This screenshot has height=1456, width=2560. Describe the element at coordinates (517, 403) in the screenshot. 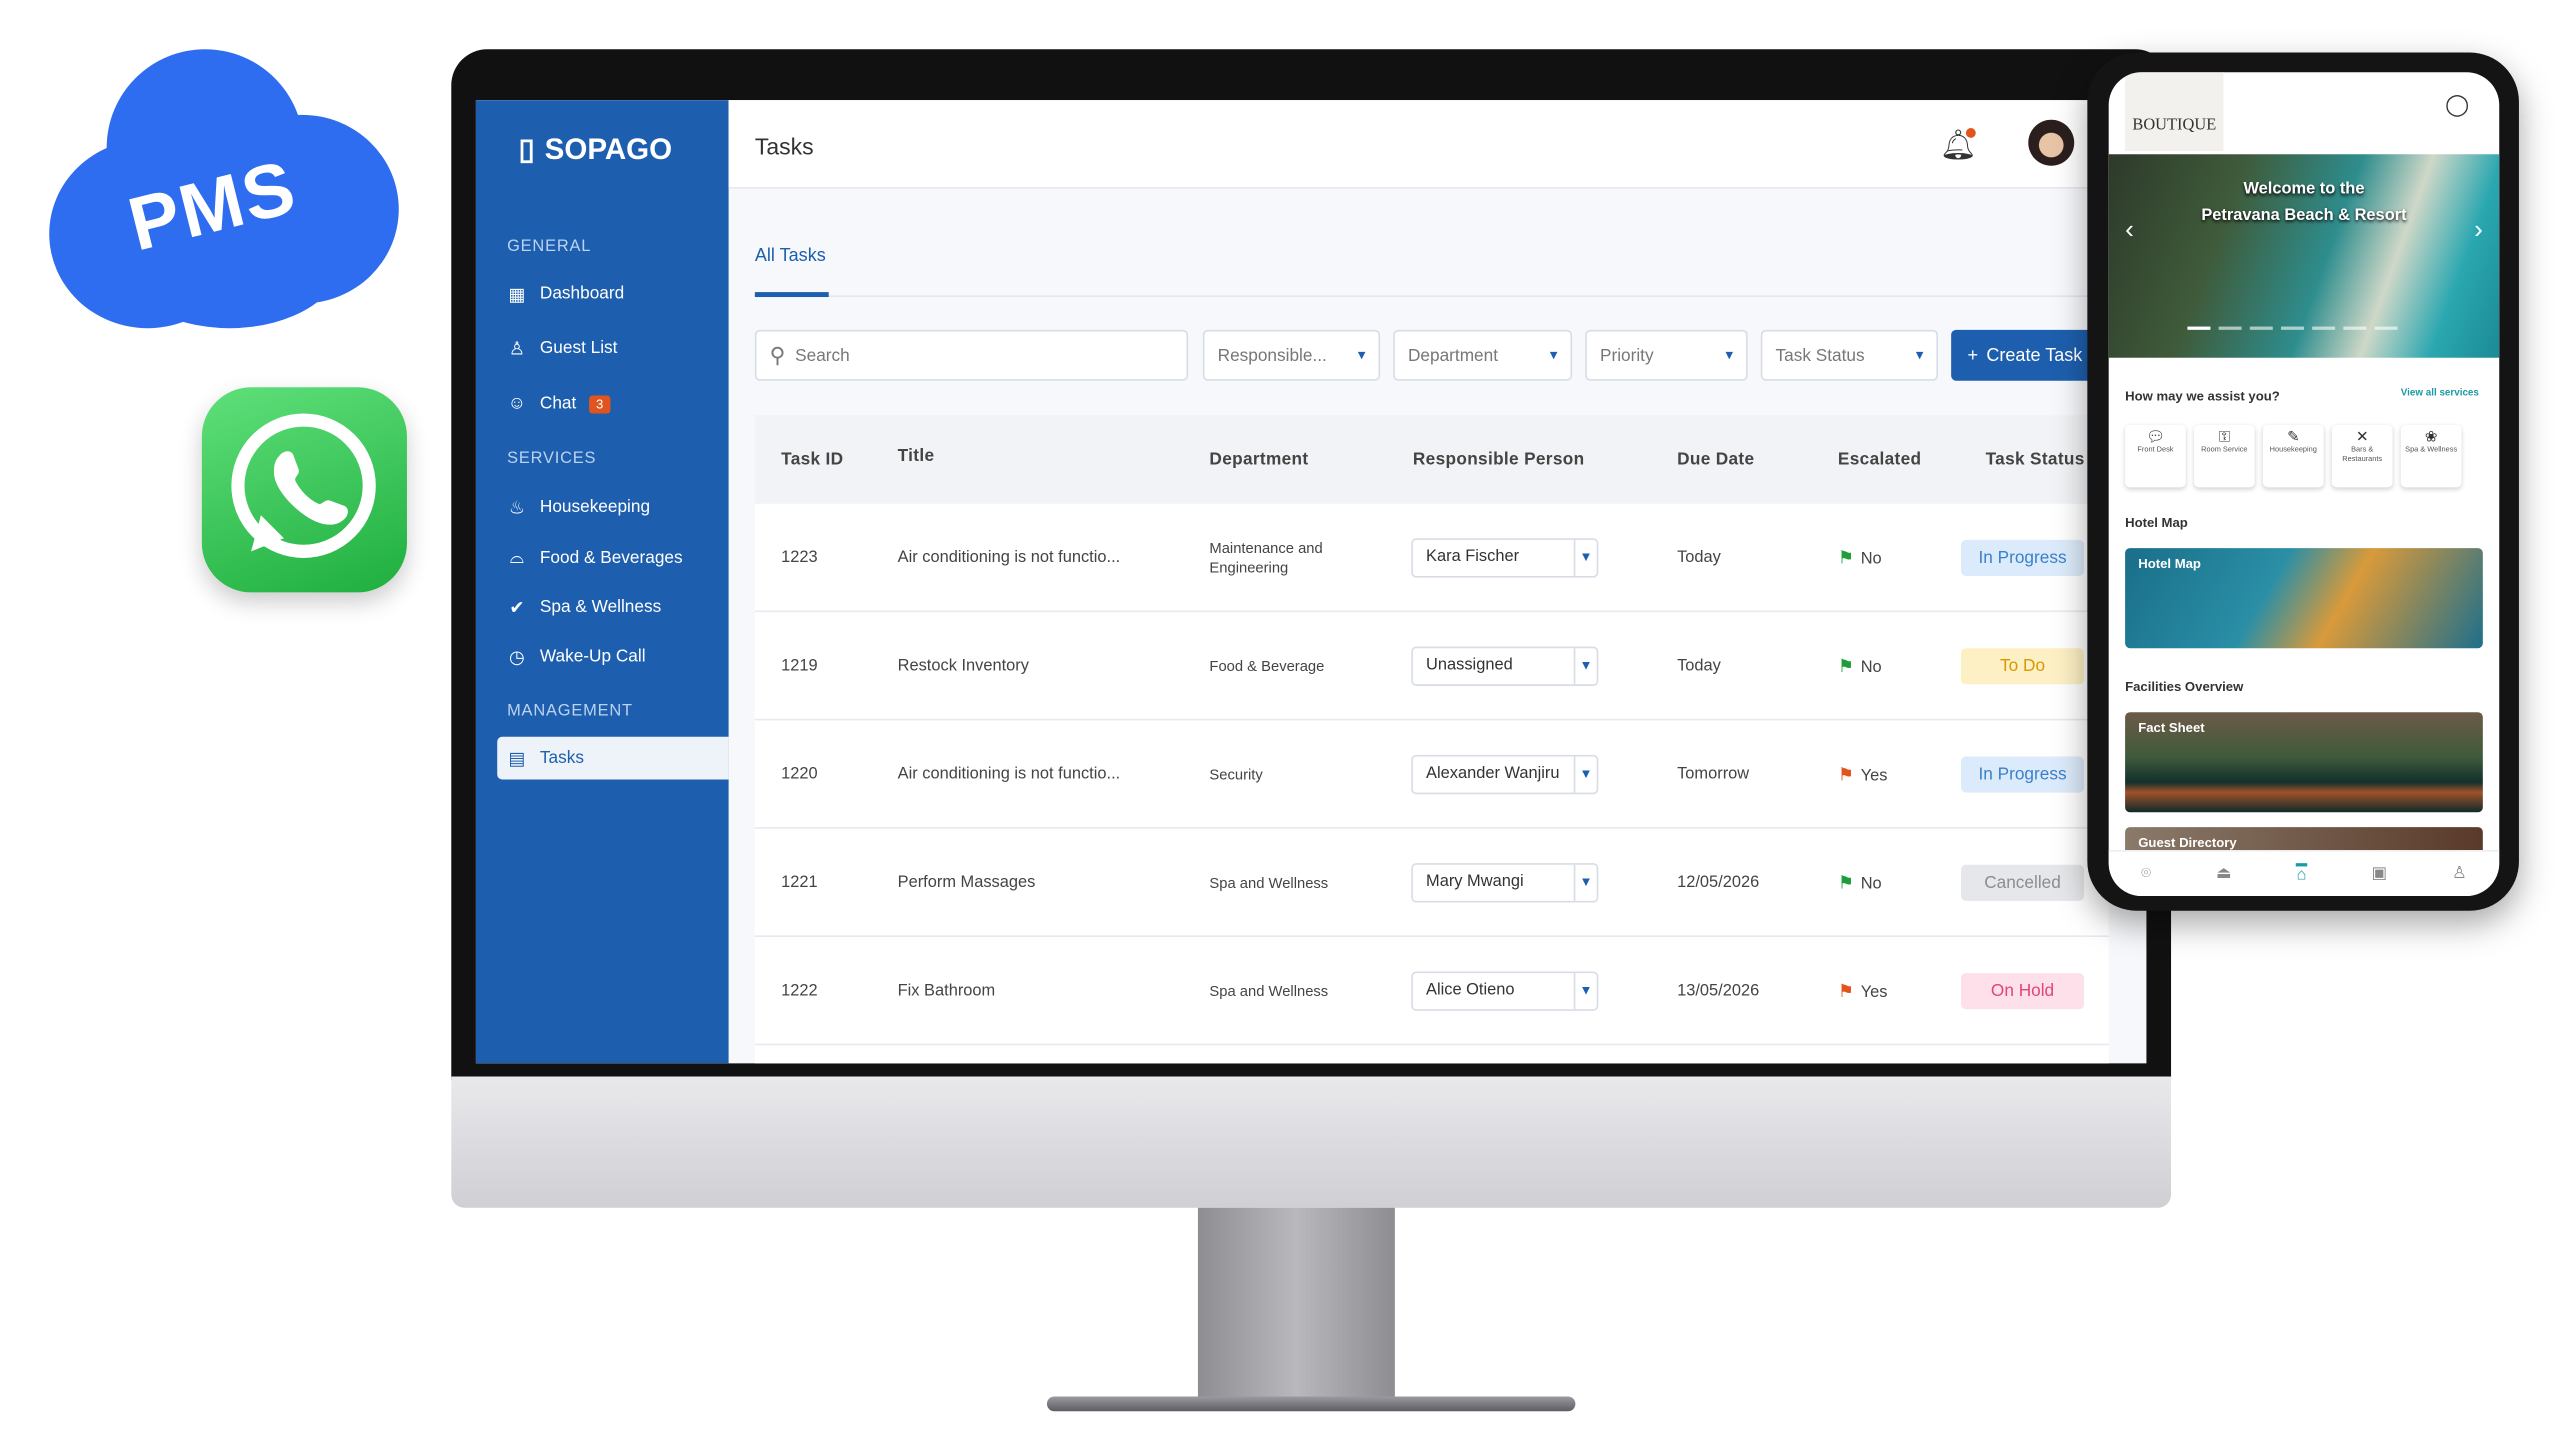

I see `chat-icon: ☺` at that location.